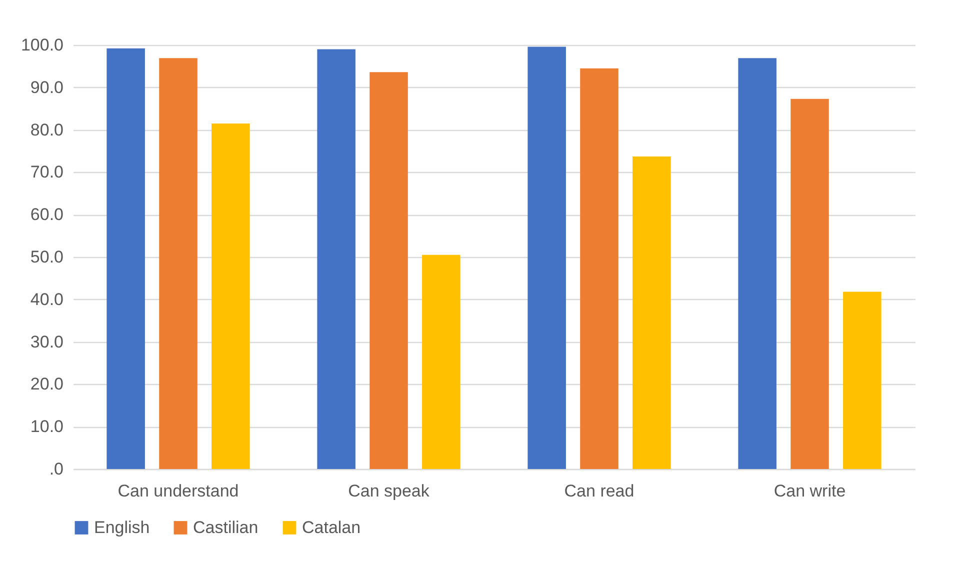 This screenshot has height=579, width=955. Describe the element at coordinates (122, 527) in the screenshot. I see `legend-label: English` at that location.